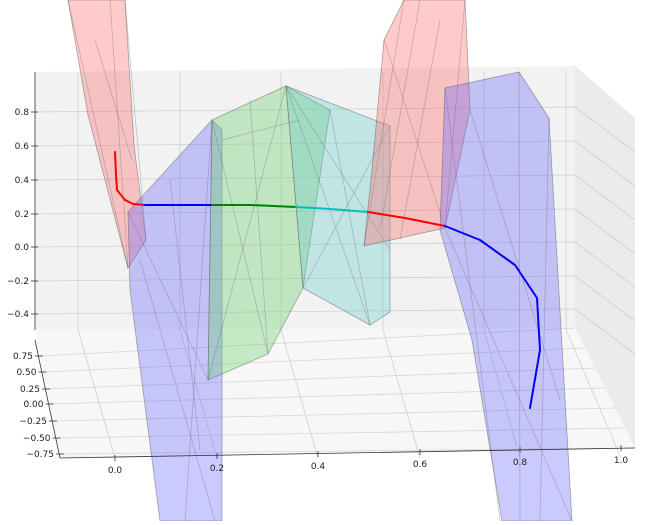  Describe the element at coordinates (115, 471) in the screenshot. I see `x-tick-label: 0.0` at that location.